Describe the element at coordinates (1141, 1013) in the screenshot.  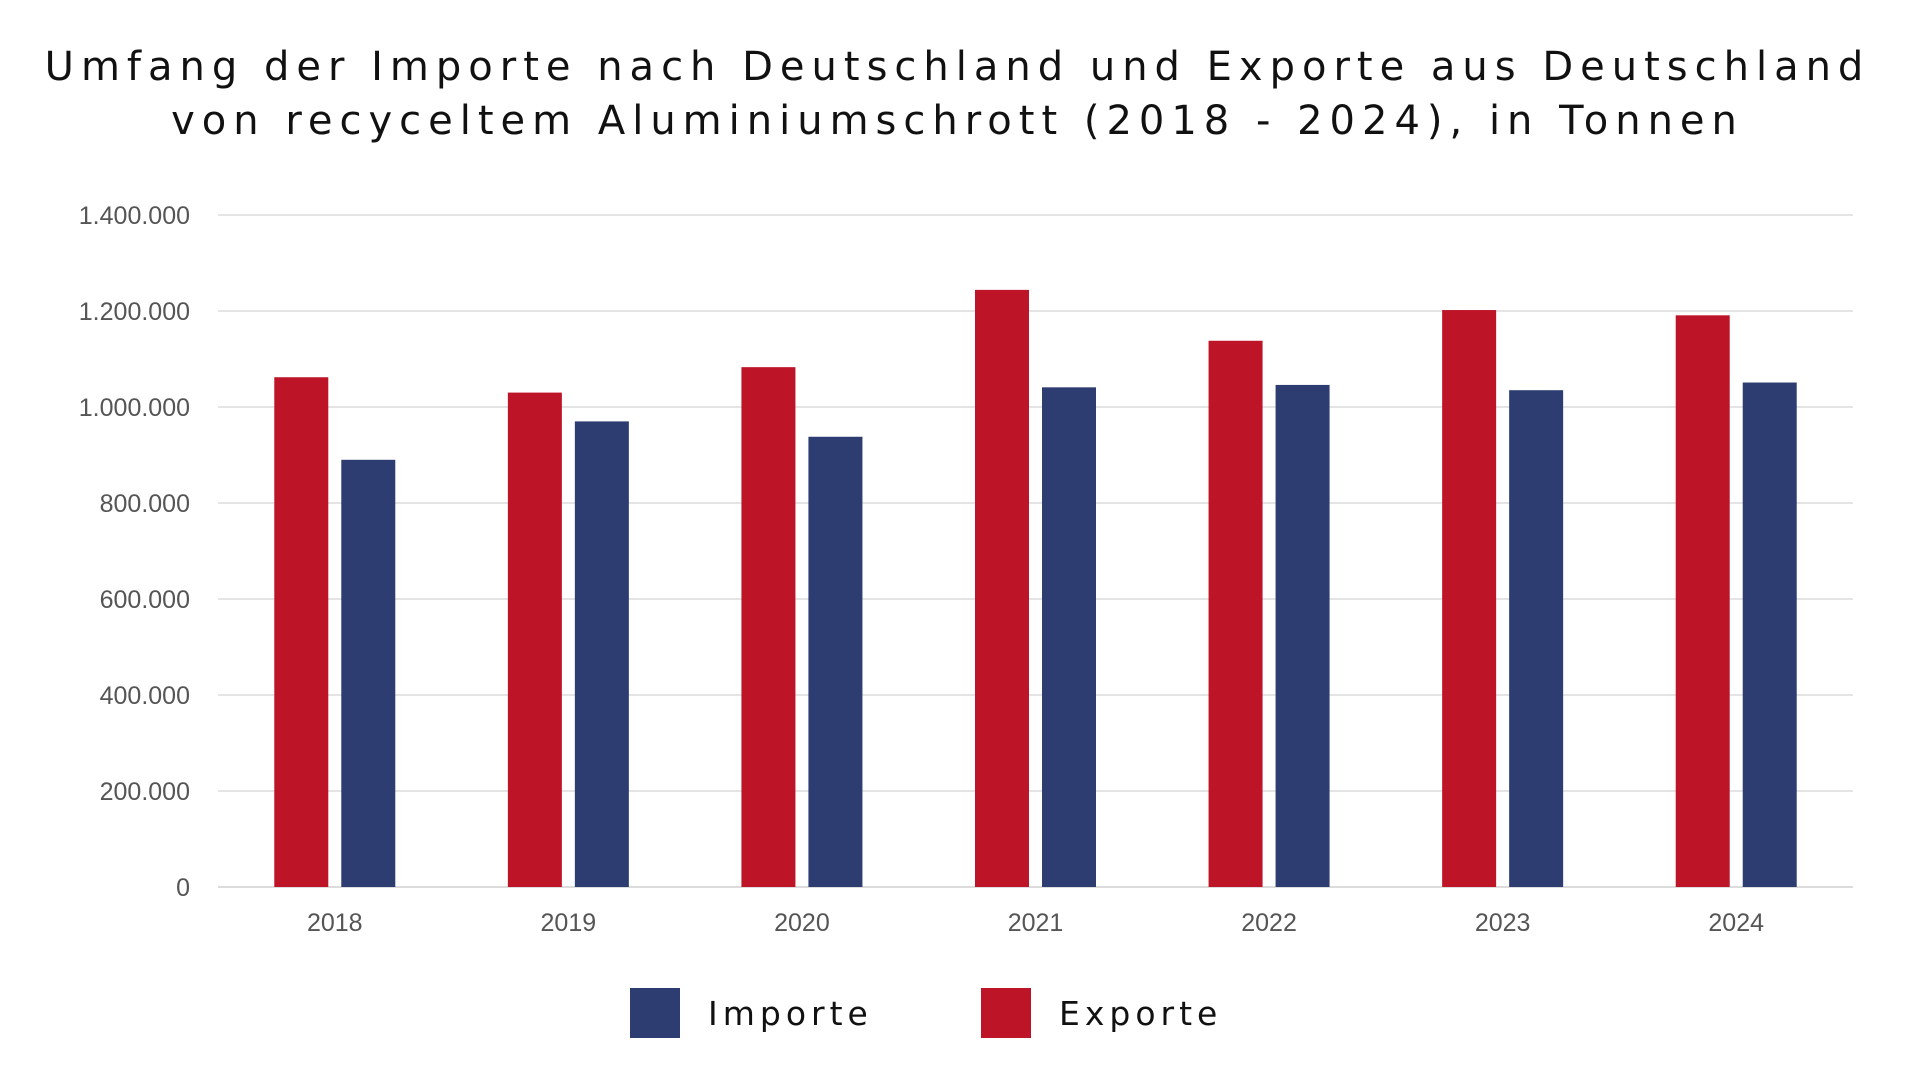
I see `legend-label-exporte: Exporte` at that location.